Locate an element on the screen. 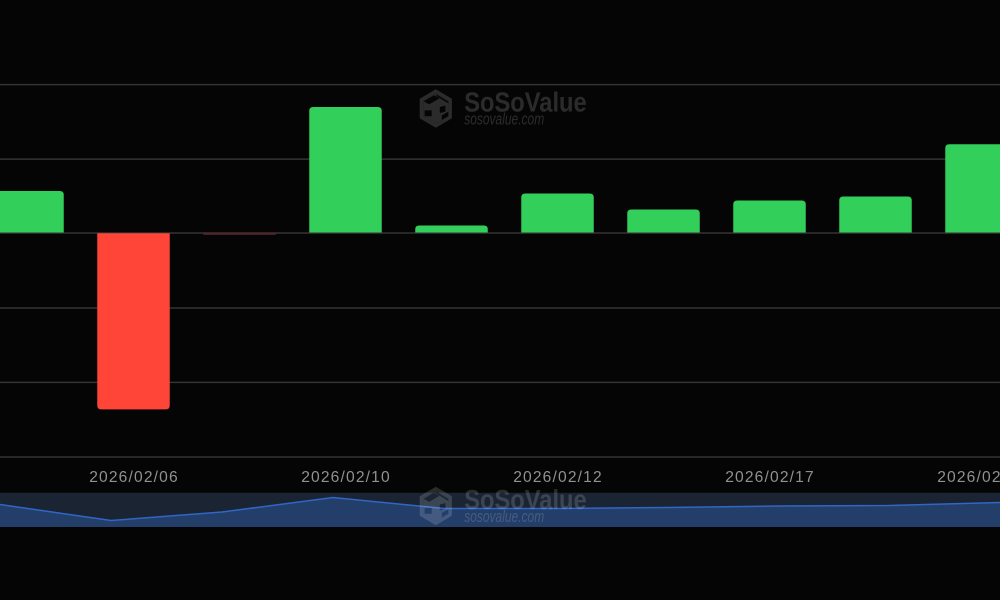  svg-text: 2026/02/06 is located at coordinates (134, 477).